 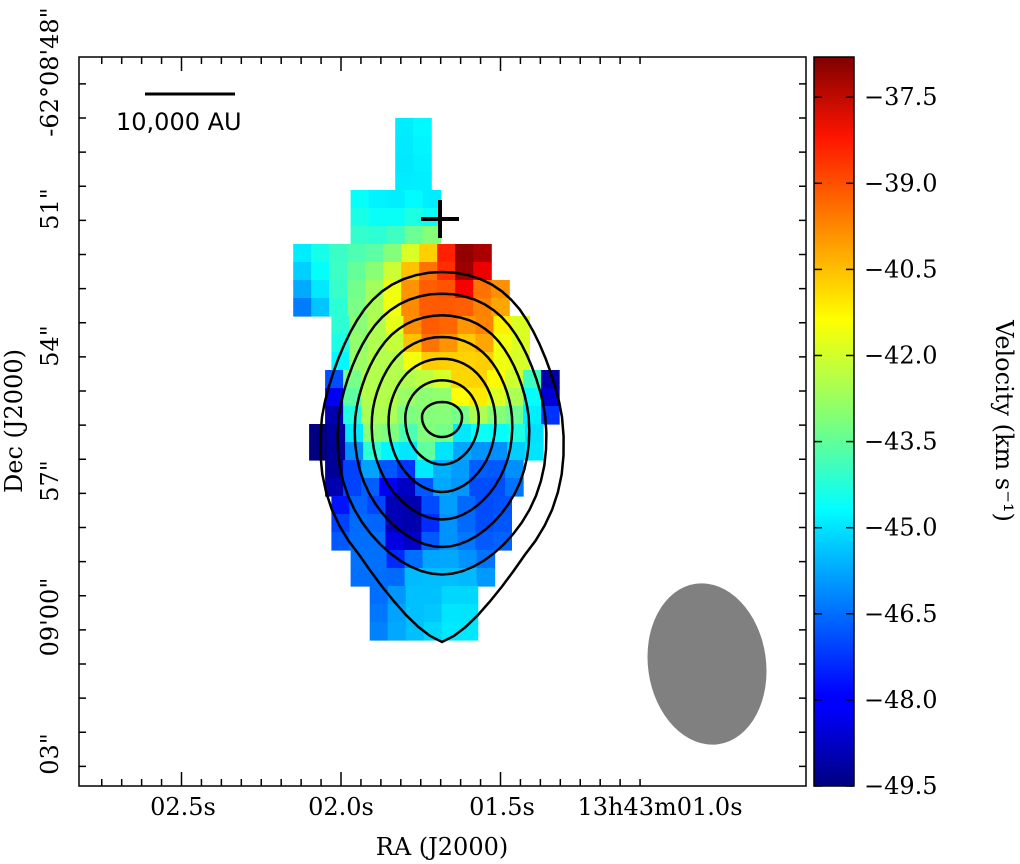 What do you see at coordinates (341, 807) in the screenshot?
I see `x-tick-label: 02.0s` at bounding box center [341, 807].